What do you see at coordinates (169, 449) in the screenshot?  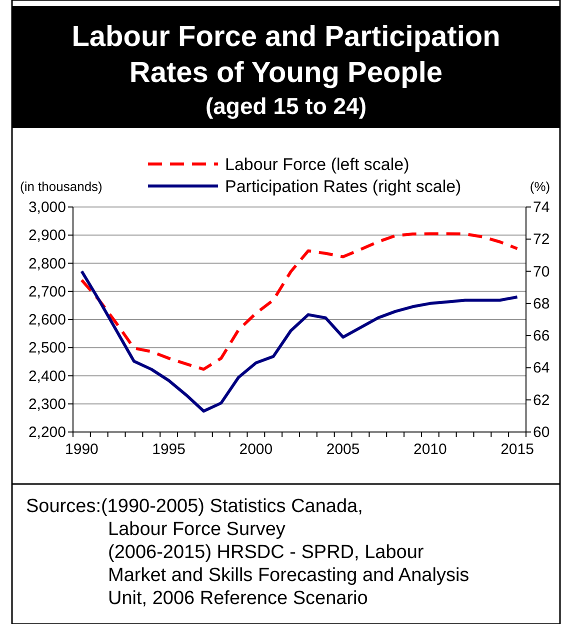 I see `x-tick-label: 1995` at bounding box center [169, 449].